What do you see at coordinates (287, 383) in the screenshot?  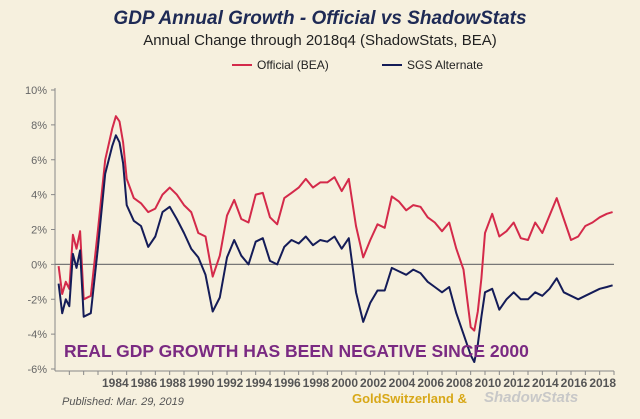 I see `x-tick-label: 1996` at bounding box center [287, 383].